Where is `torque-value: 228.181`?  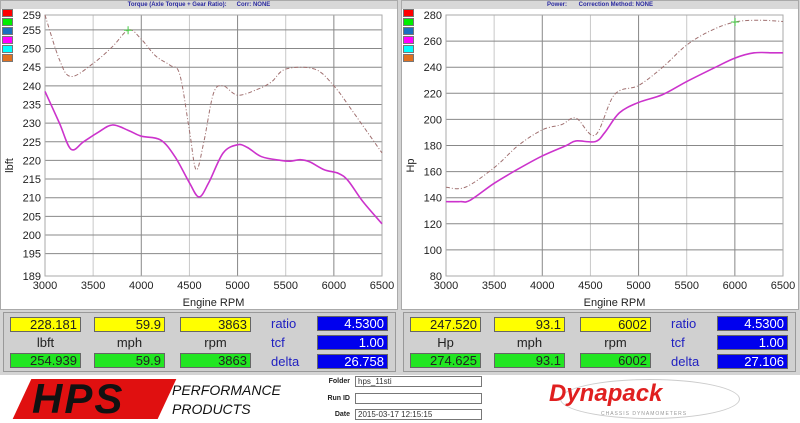
torque-value: 228.181 is located at coordinates (45, 324).